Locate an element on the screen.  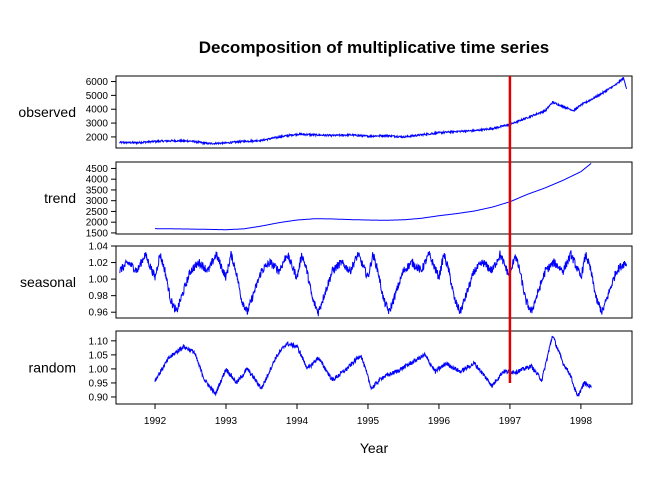
y-tick-label-seasonal: 1.04 is located at coordinates (99, 247).